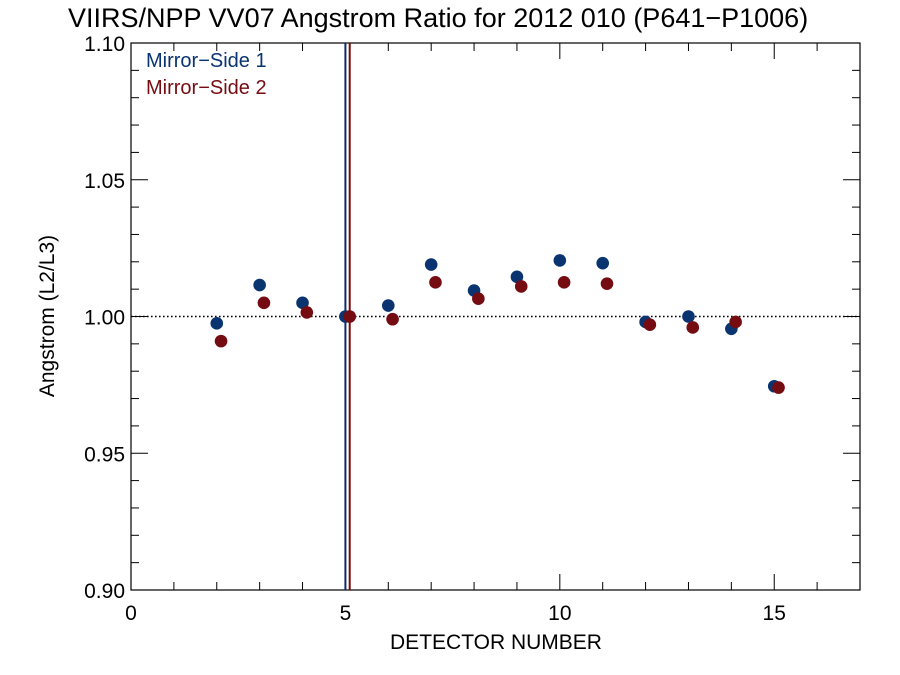 This screenshot has height=675, width=900. What do you see at coordinates (496, 642) in the screenshot?
I see `x-axis-label: DETECTOR NUMBER` at bounding box center [496, 642].